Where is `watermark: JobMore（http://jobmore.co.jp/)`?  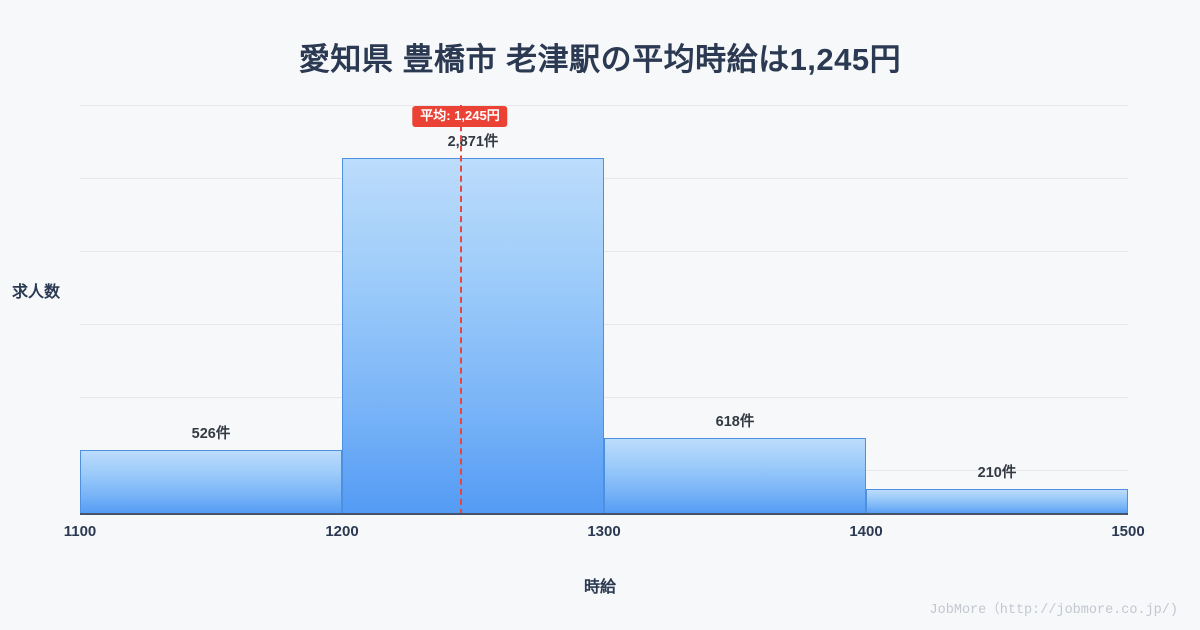
watermark: JobMore（http://jobmore.co.jp/) is located at coordinates (1053, 610).